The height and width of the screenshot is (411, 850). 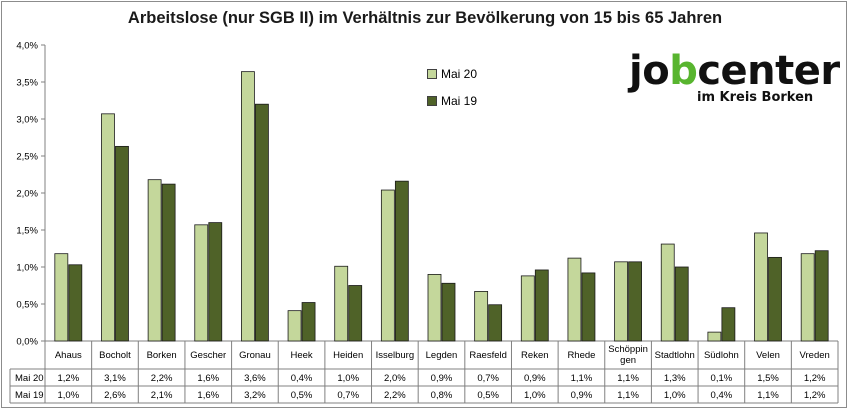 I want to click on category-label-gescher: Gescher, so click(x=208, y=355).